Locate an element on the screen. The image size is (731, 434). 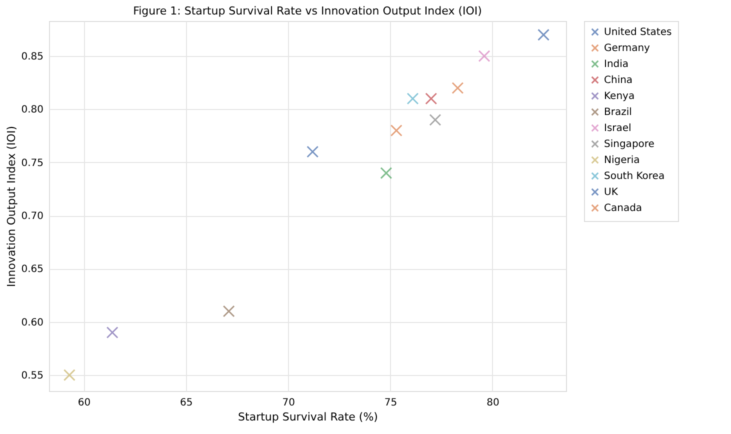
legend-label: Canada is located at coordinates (623, 208).